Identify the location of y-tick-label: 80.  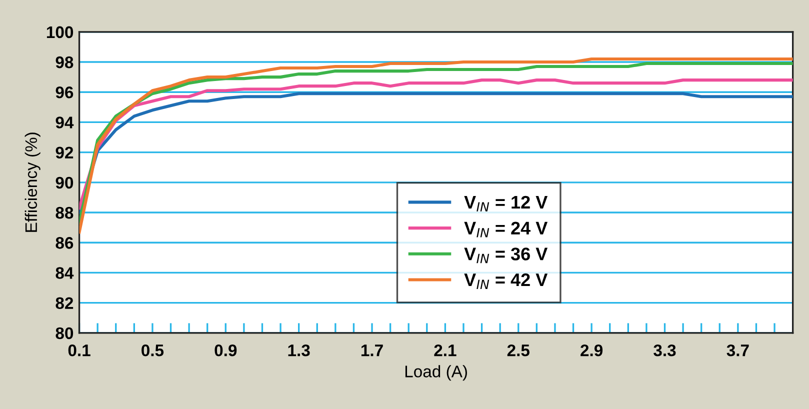
(65, 333).